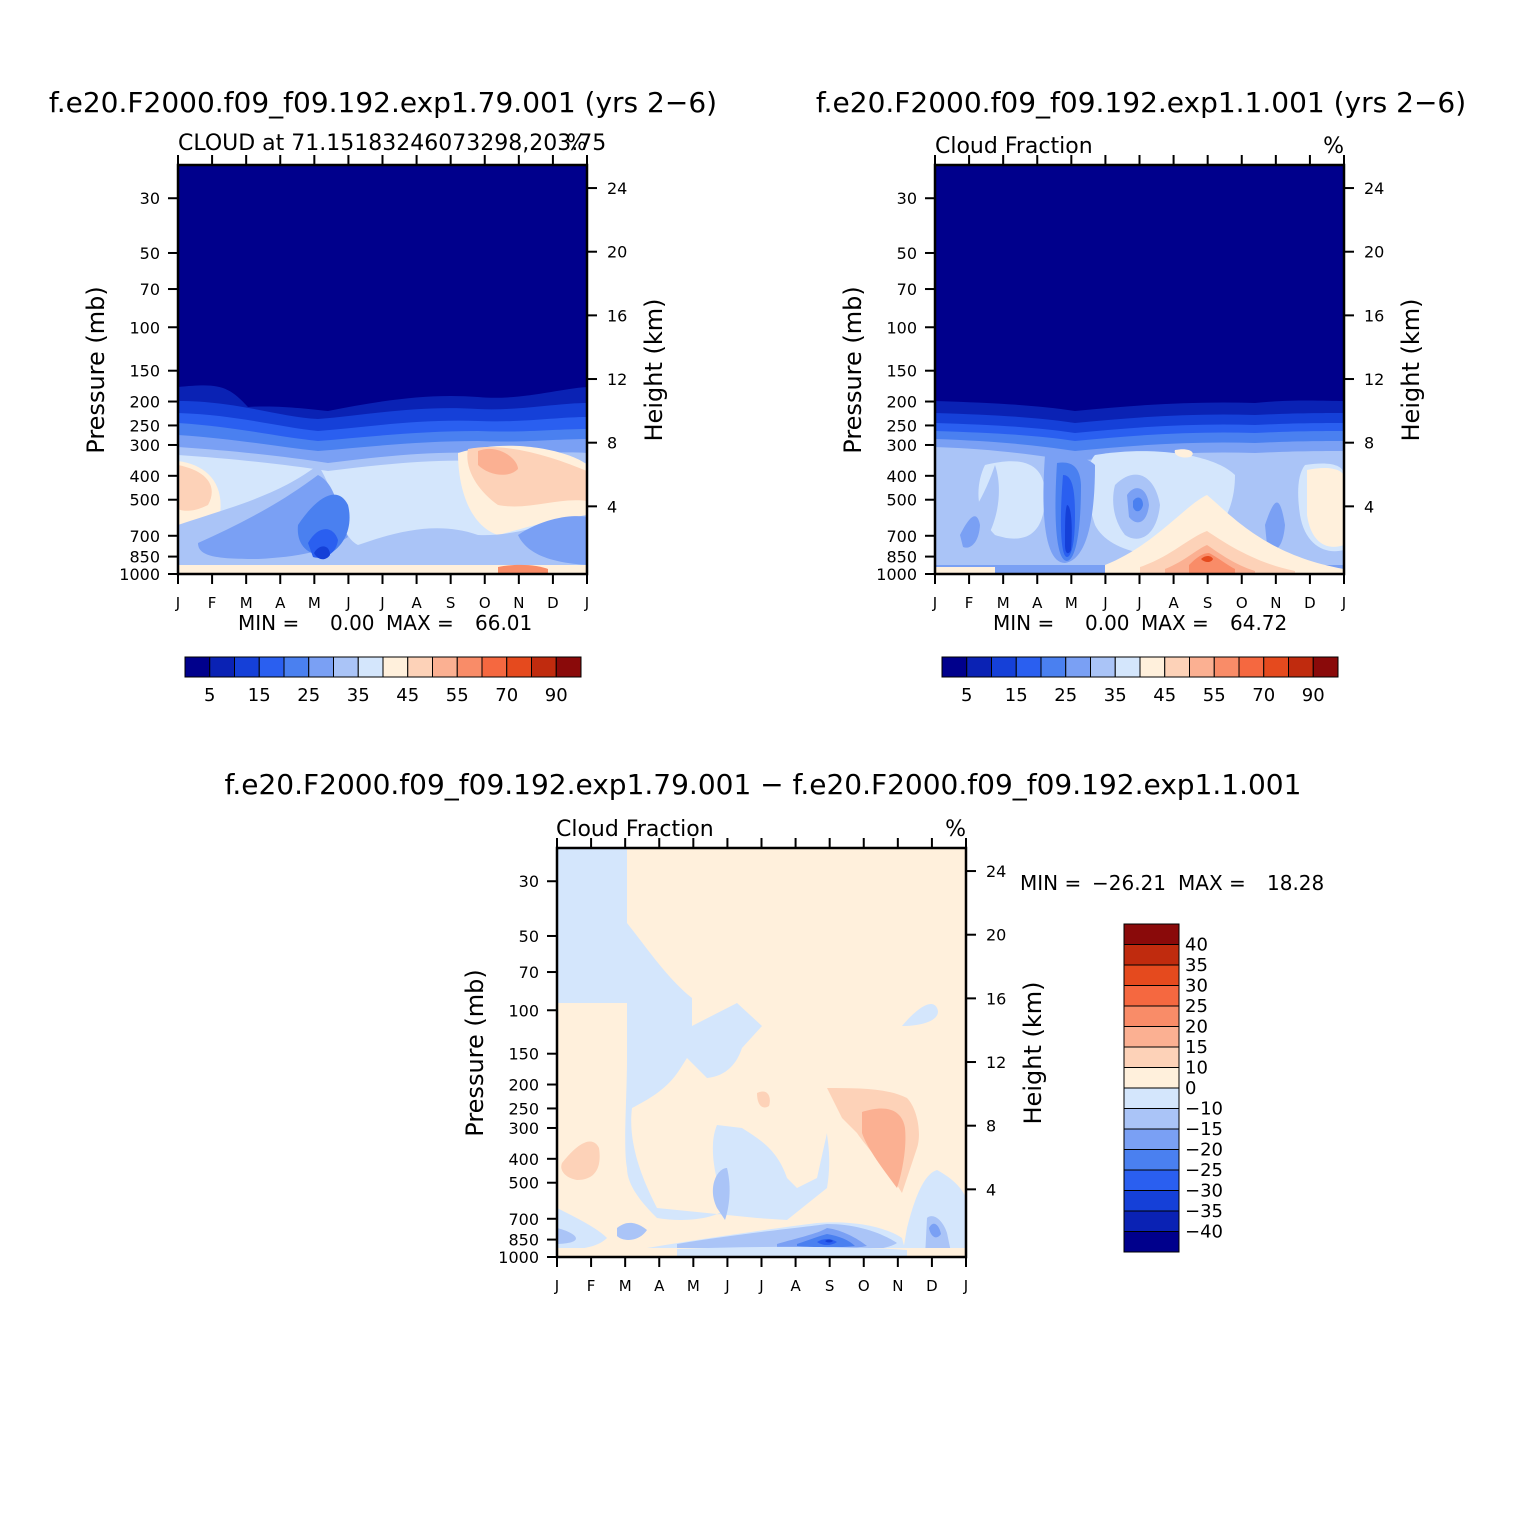 The height and width of the screenshot is (1524, 1524). I want to click on colorbar-label: −30, so click(1204, 1191).